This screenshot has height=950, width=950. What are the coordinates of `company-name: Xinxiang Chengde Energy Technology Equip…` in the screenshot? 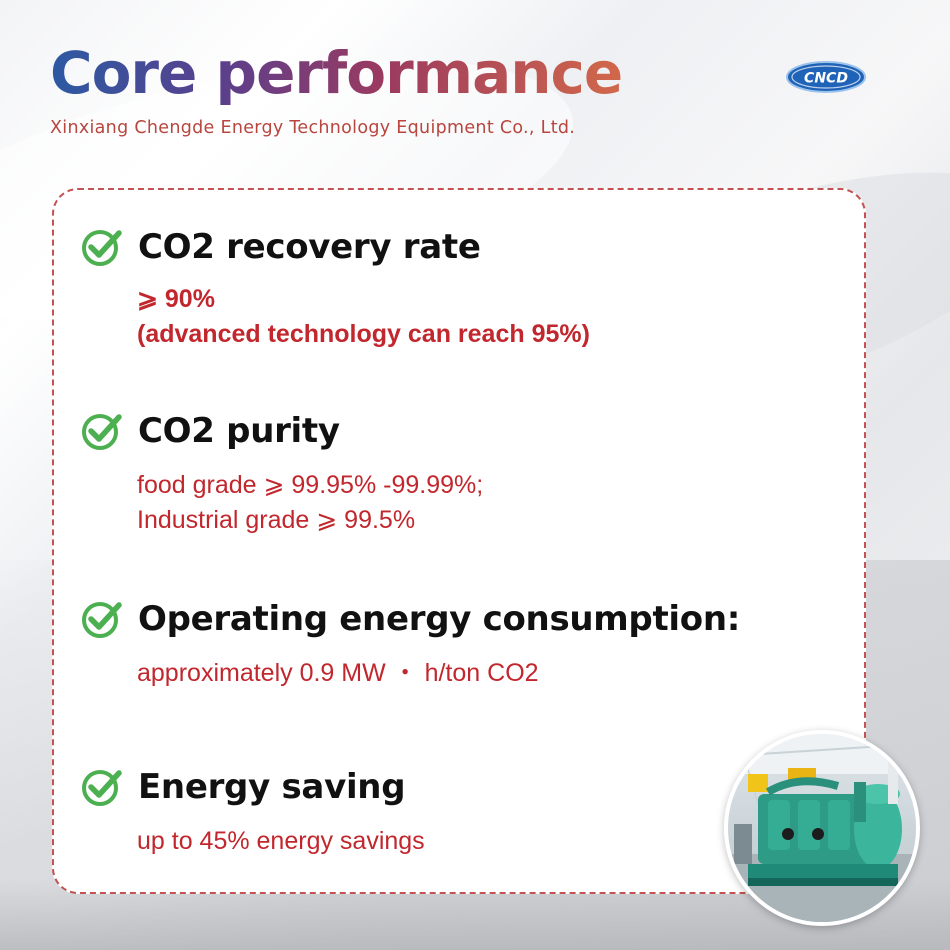 It's located at (313, 128).